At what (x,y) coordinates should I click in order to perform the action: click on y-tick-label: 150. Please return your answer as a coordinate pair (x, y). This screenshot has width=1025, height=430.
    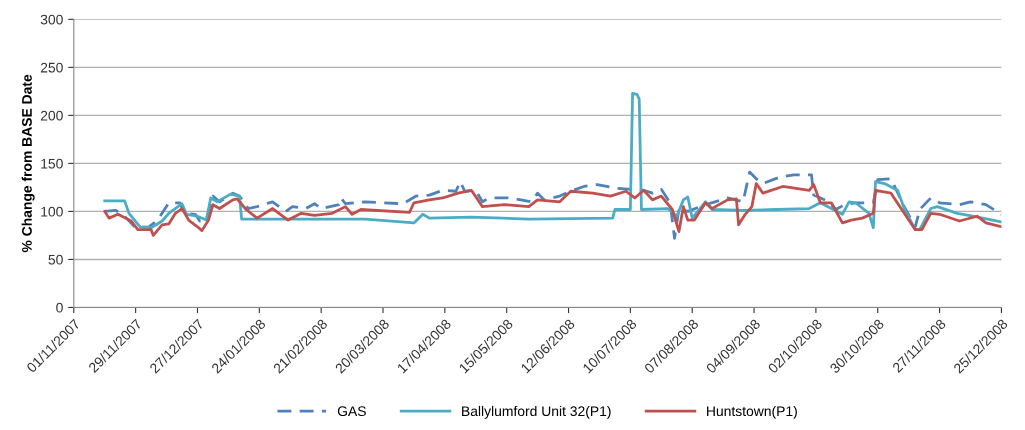
    Looking at the image, I should click on (52, 163).